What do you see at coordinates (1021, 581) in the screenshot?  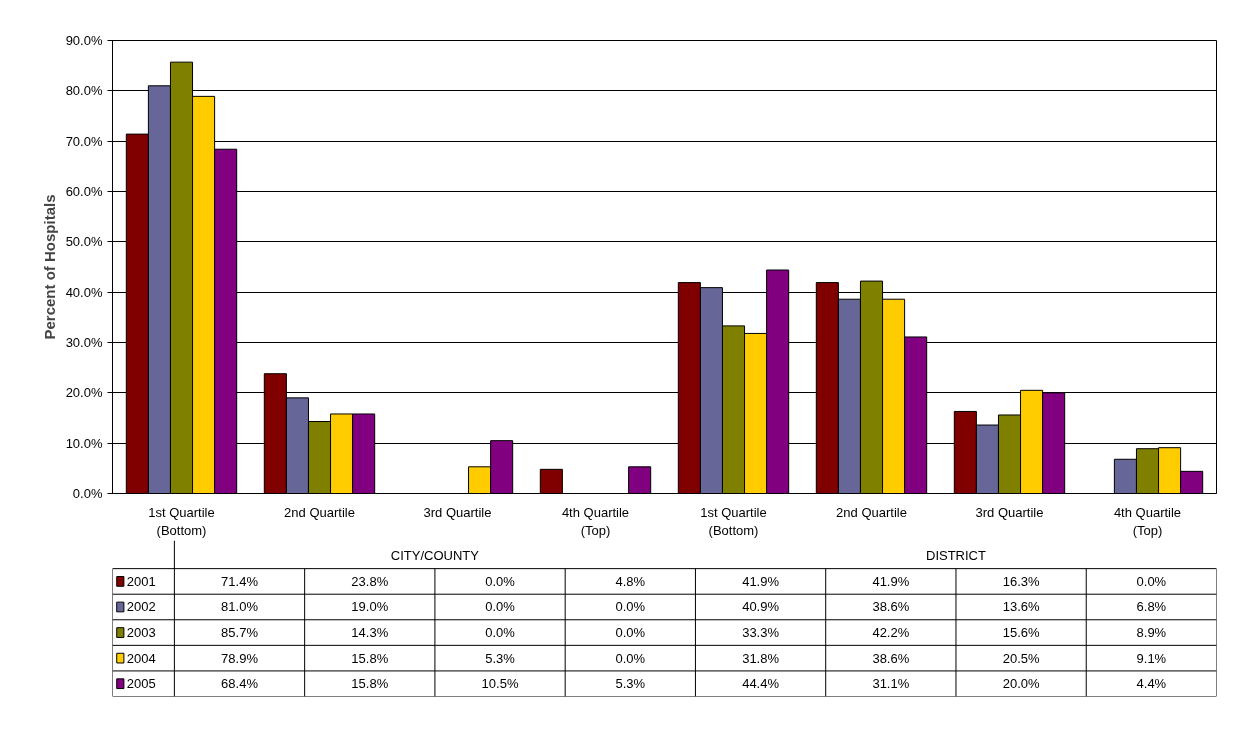 I see `data-label: 16.3%` at bounding box center [1021, 581].